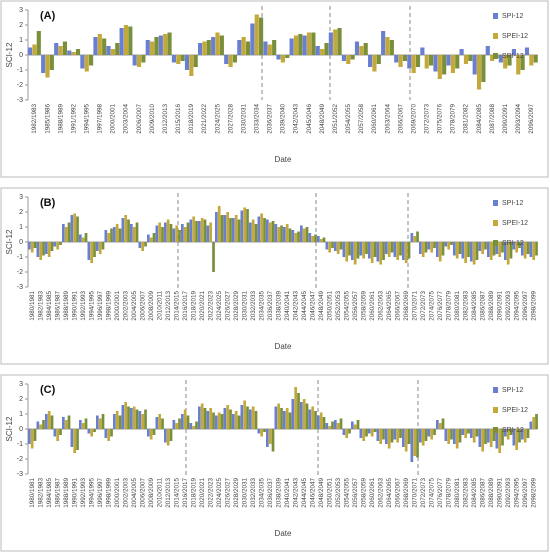 The width and height of the screenshot is (550, 553). I want to click on x-tick-label: 2058/2059, so click(363, 493).